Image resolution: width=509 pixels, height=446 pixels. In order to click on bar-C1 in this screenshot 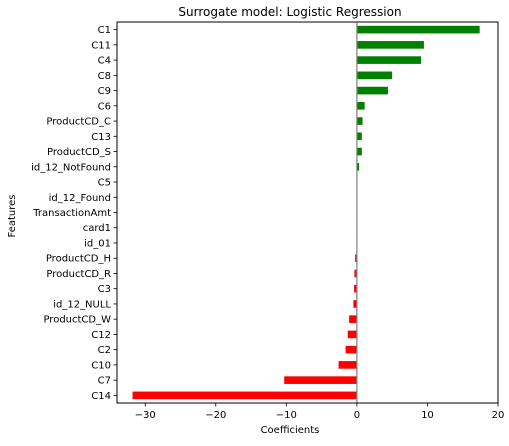, I will do `click(418, 29)`.